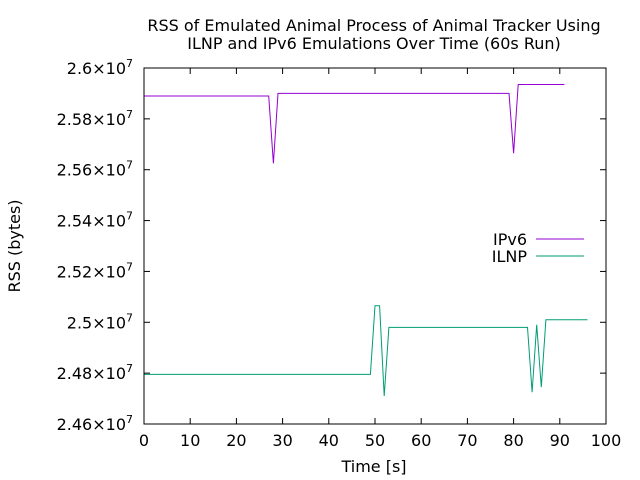  Describe the element at coordinates (95, 423) in the screenshot. I see `y-tick-label: 2.46×10⁷` at that location.